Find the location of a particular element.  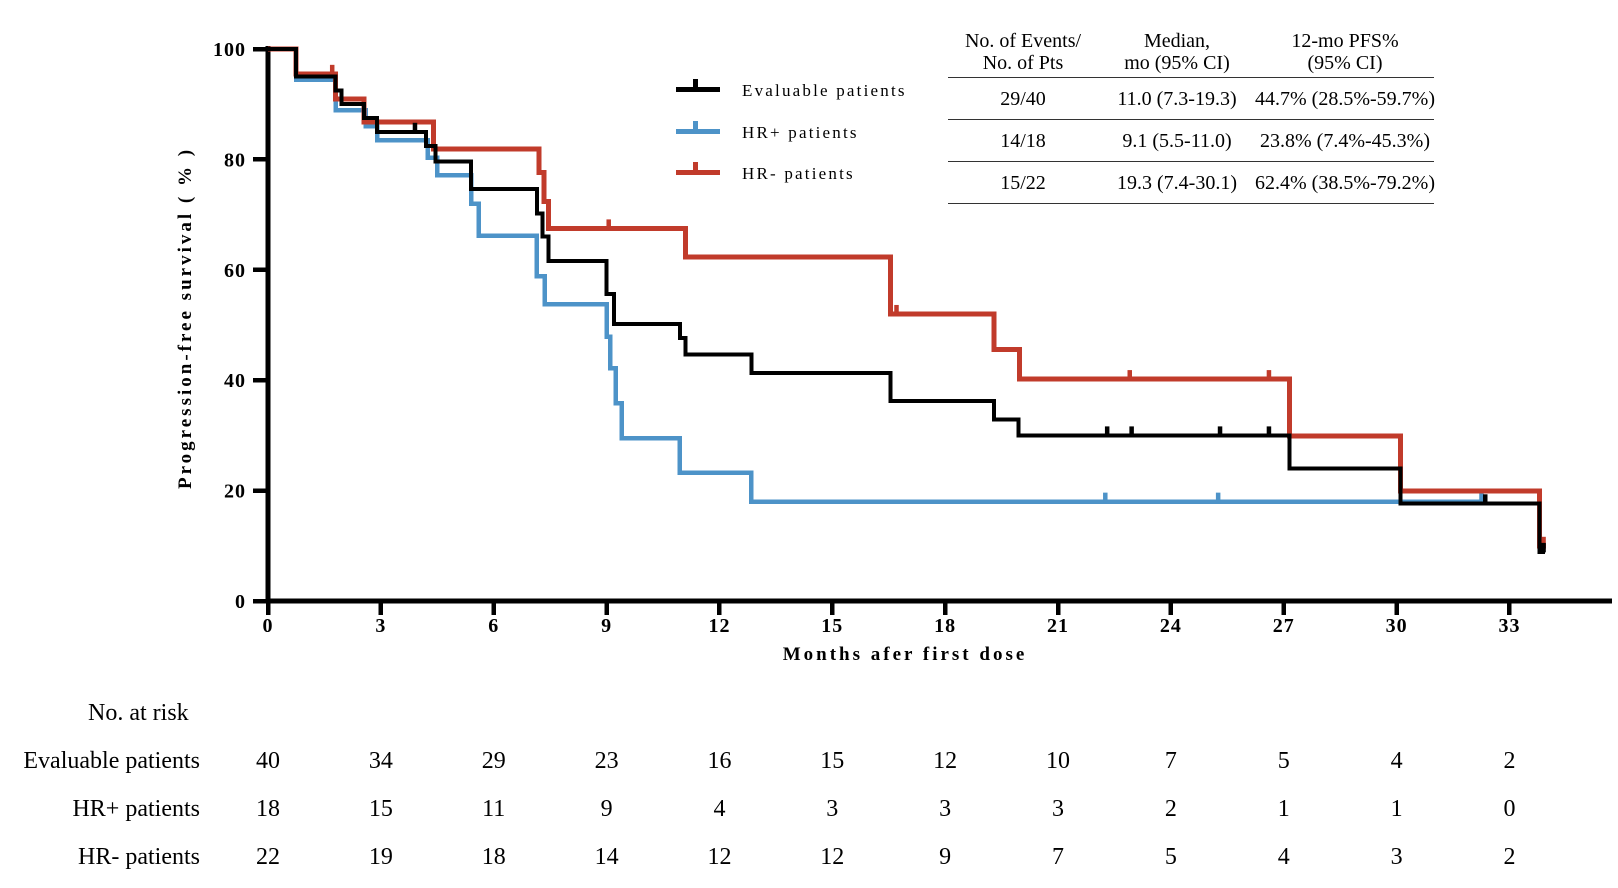

x-tick-label: 24 is located at coordinates (1171, 626).